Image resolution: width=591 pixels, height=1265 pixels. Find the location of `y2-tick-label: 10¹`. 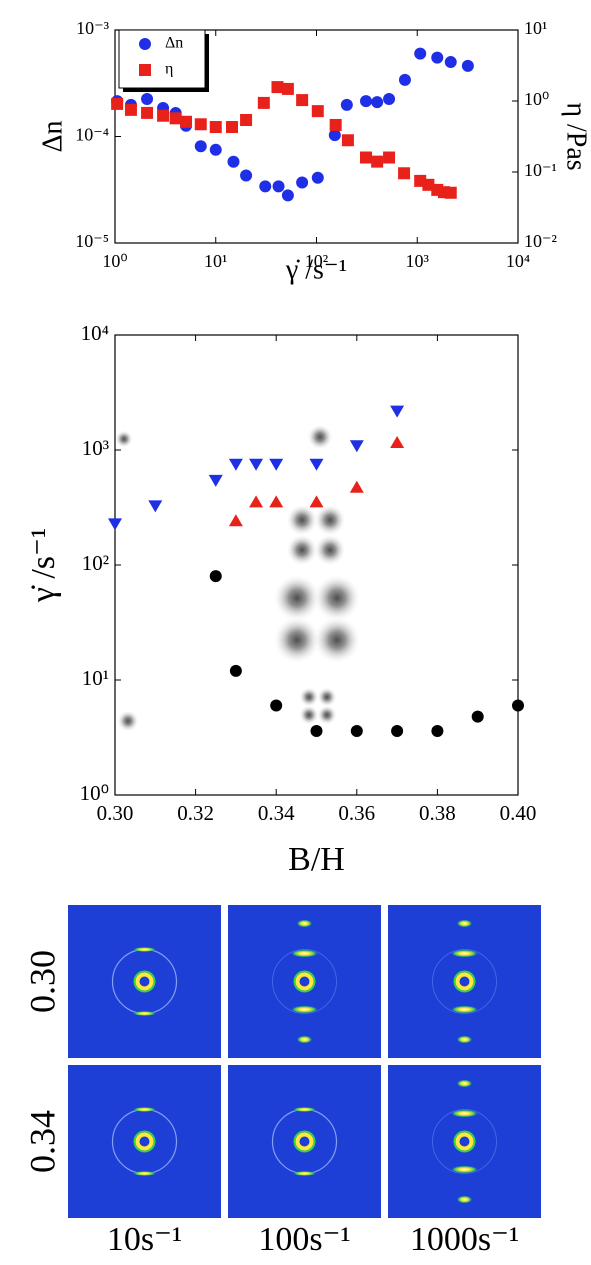

y2-tick-label: 10¹ is located at coordinates (535, 28).